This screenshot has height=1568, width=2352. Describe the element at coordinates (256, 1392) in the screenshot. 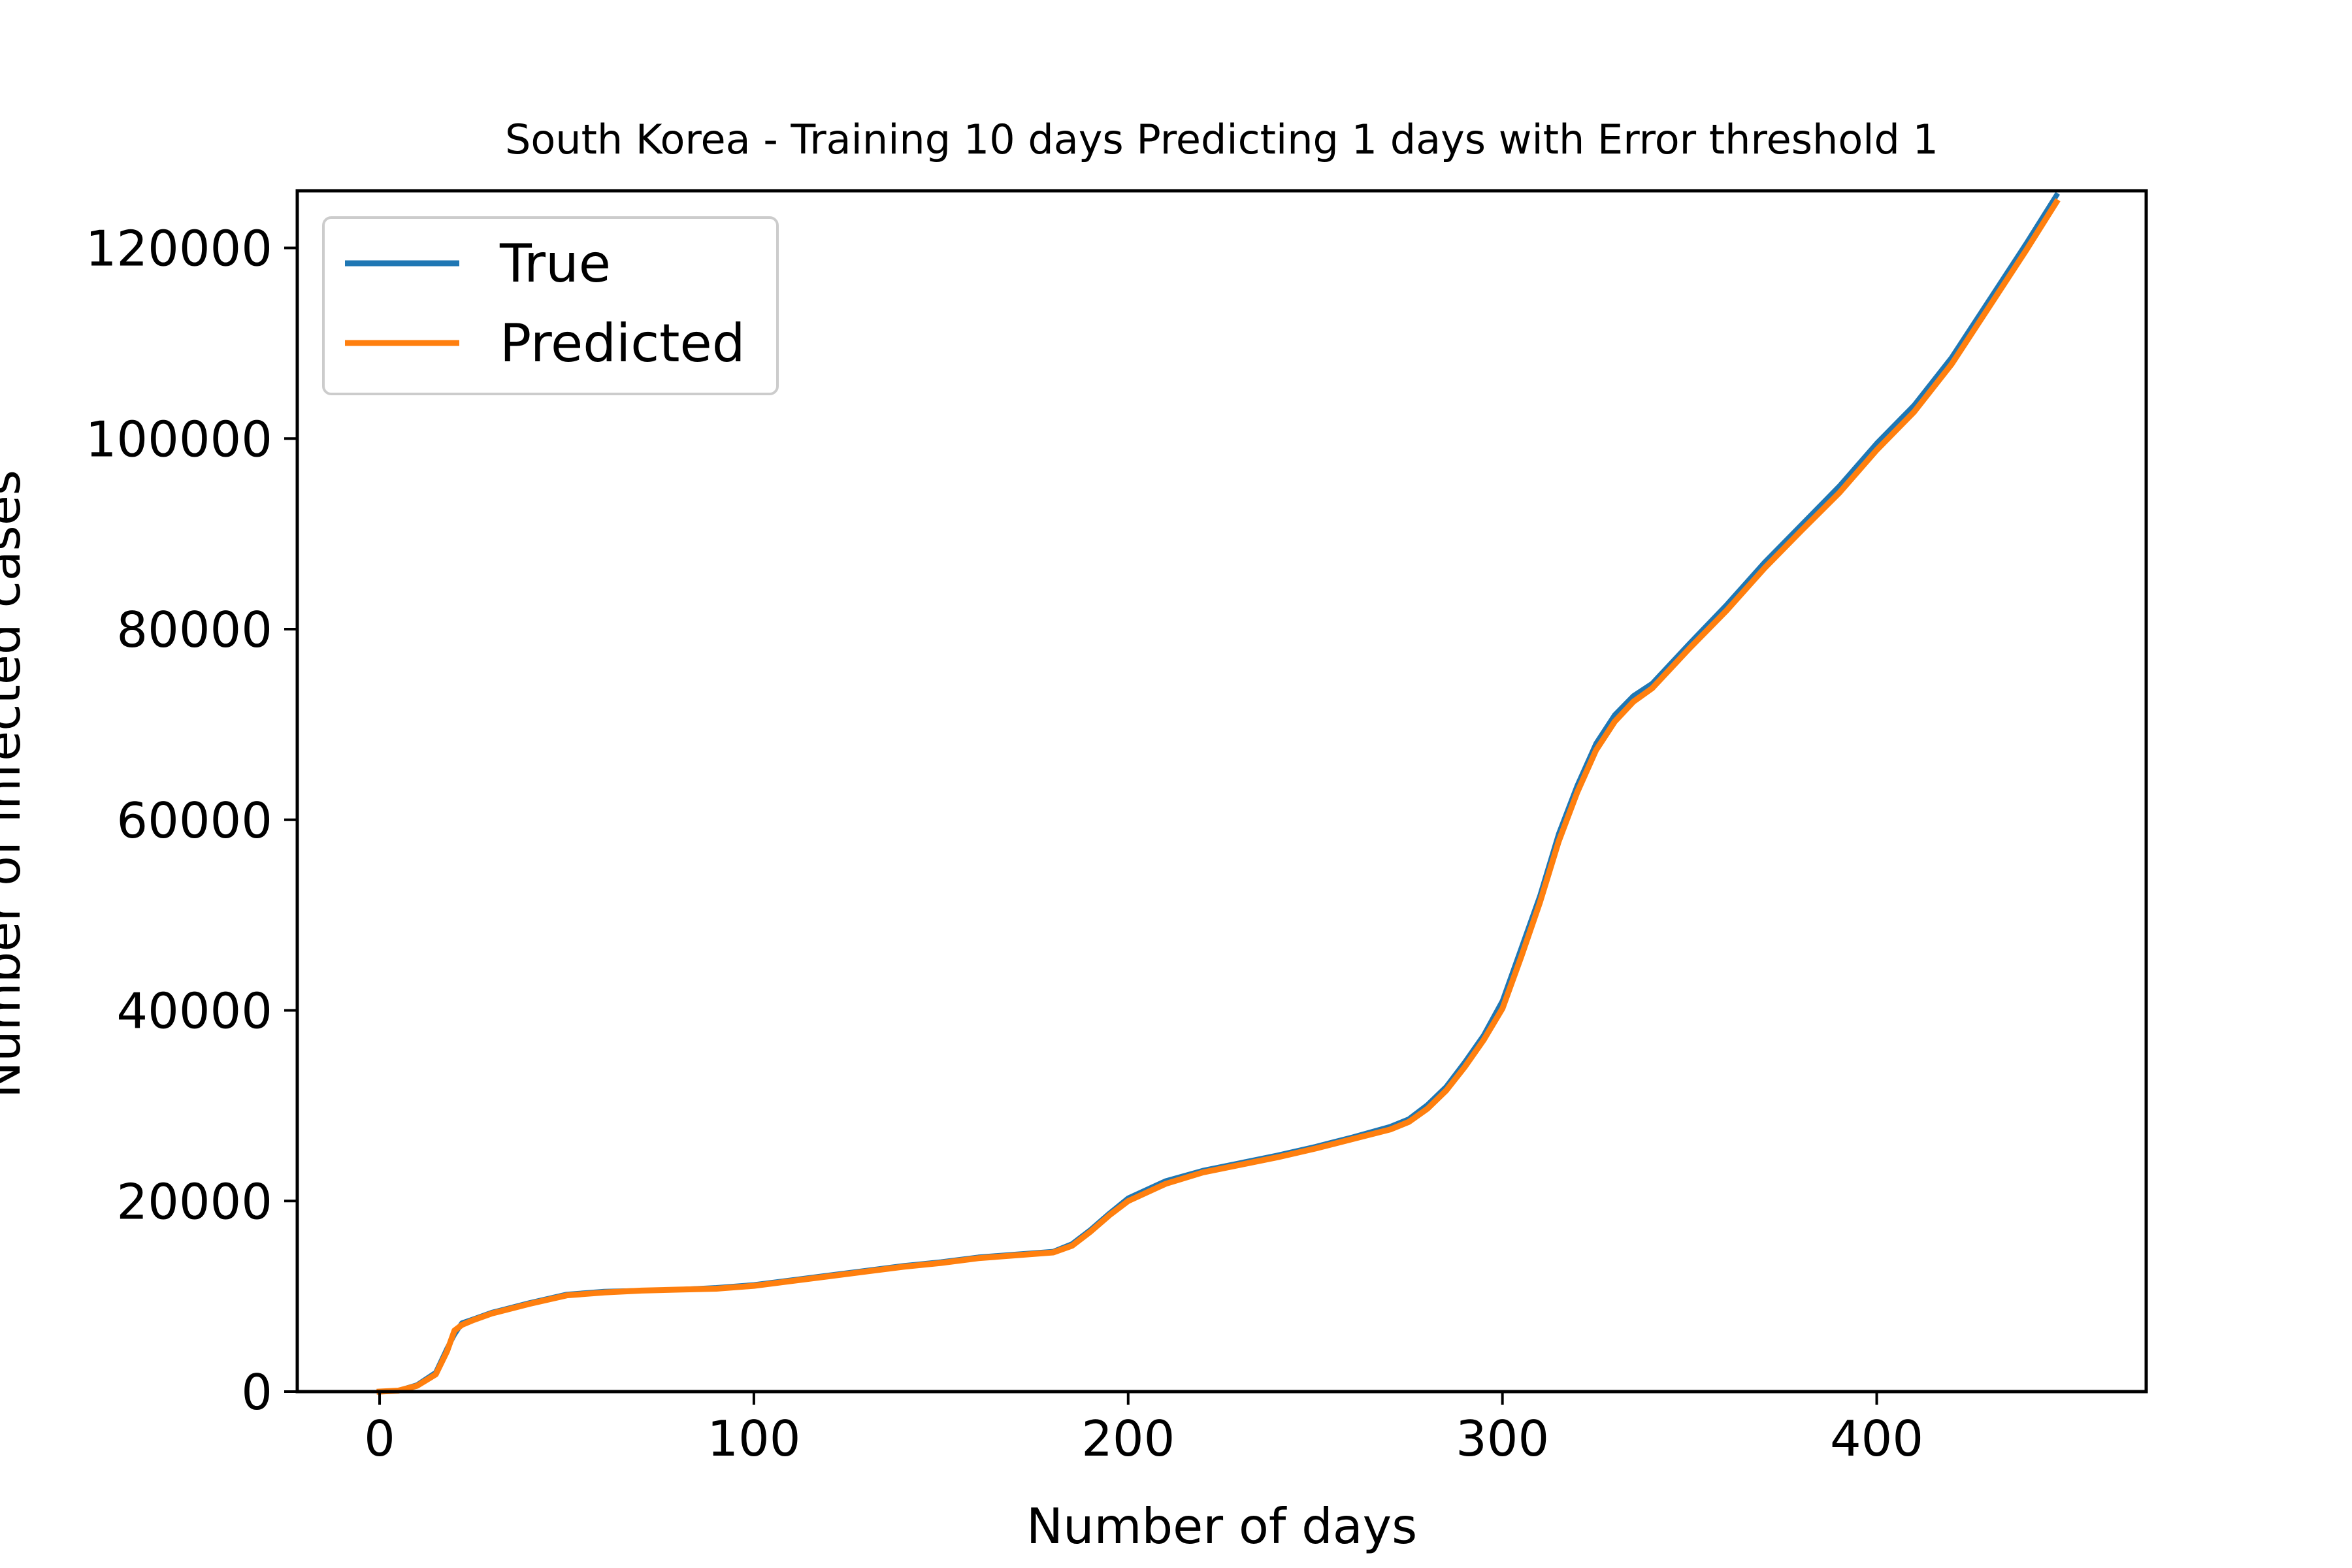

I see `y-tick-label-0: 0` at that location.